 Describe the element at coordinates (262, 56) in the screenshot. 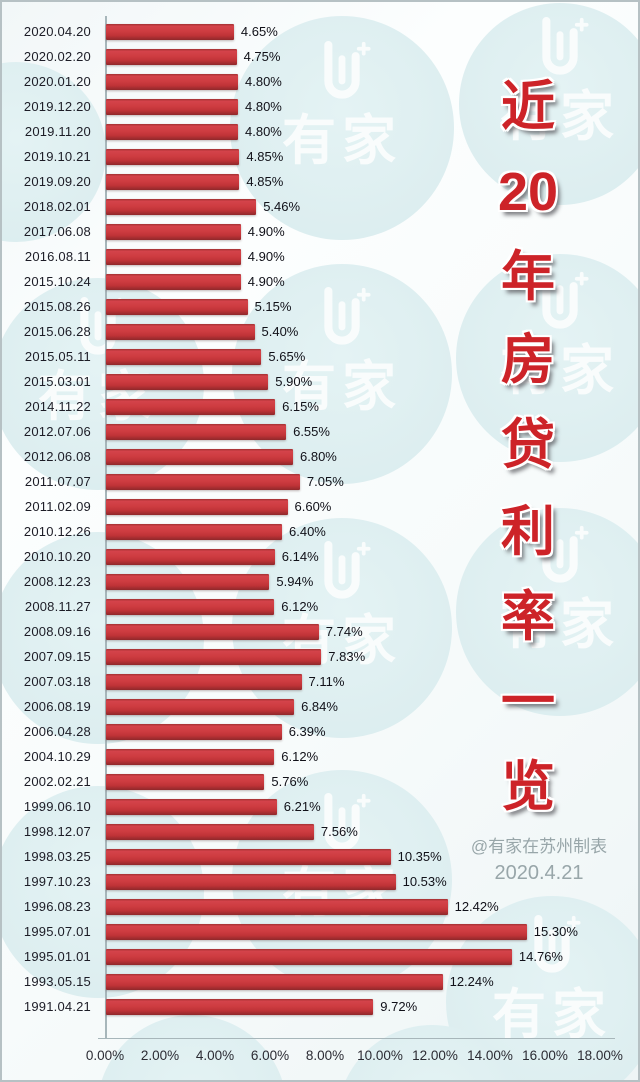

I see `rate-value-label: 4.75%` at that location.